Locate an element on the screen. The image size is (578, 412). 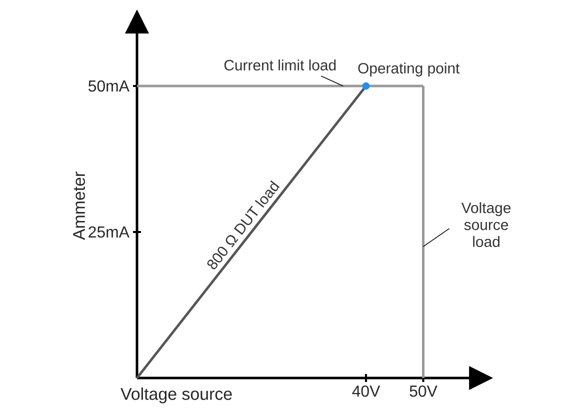
series-label: Operating point is located at coordinates (409, 69).